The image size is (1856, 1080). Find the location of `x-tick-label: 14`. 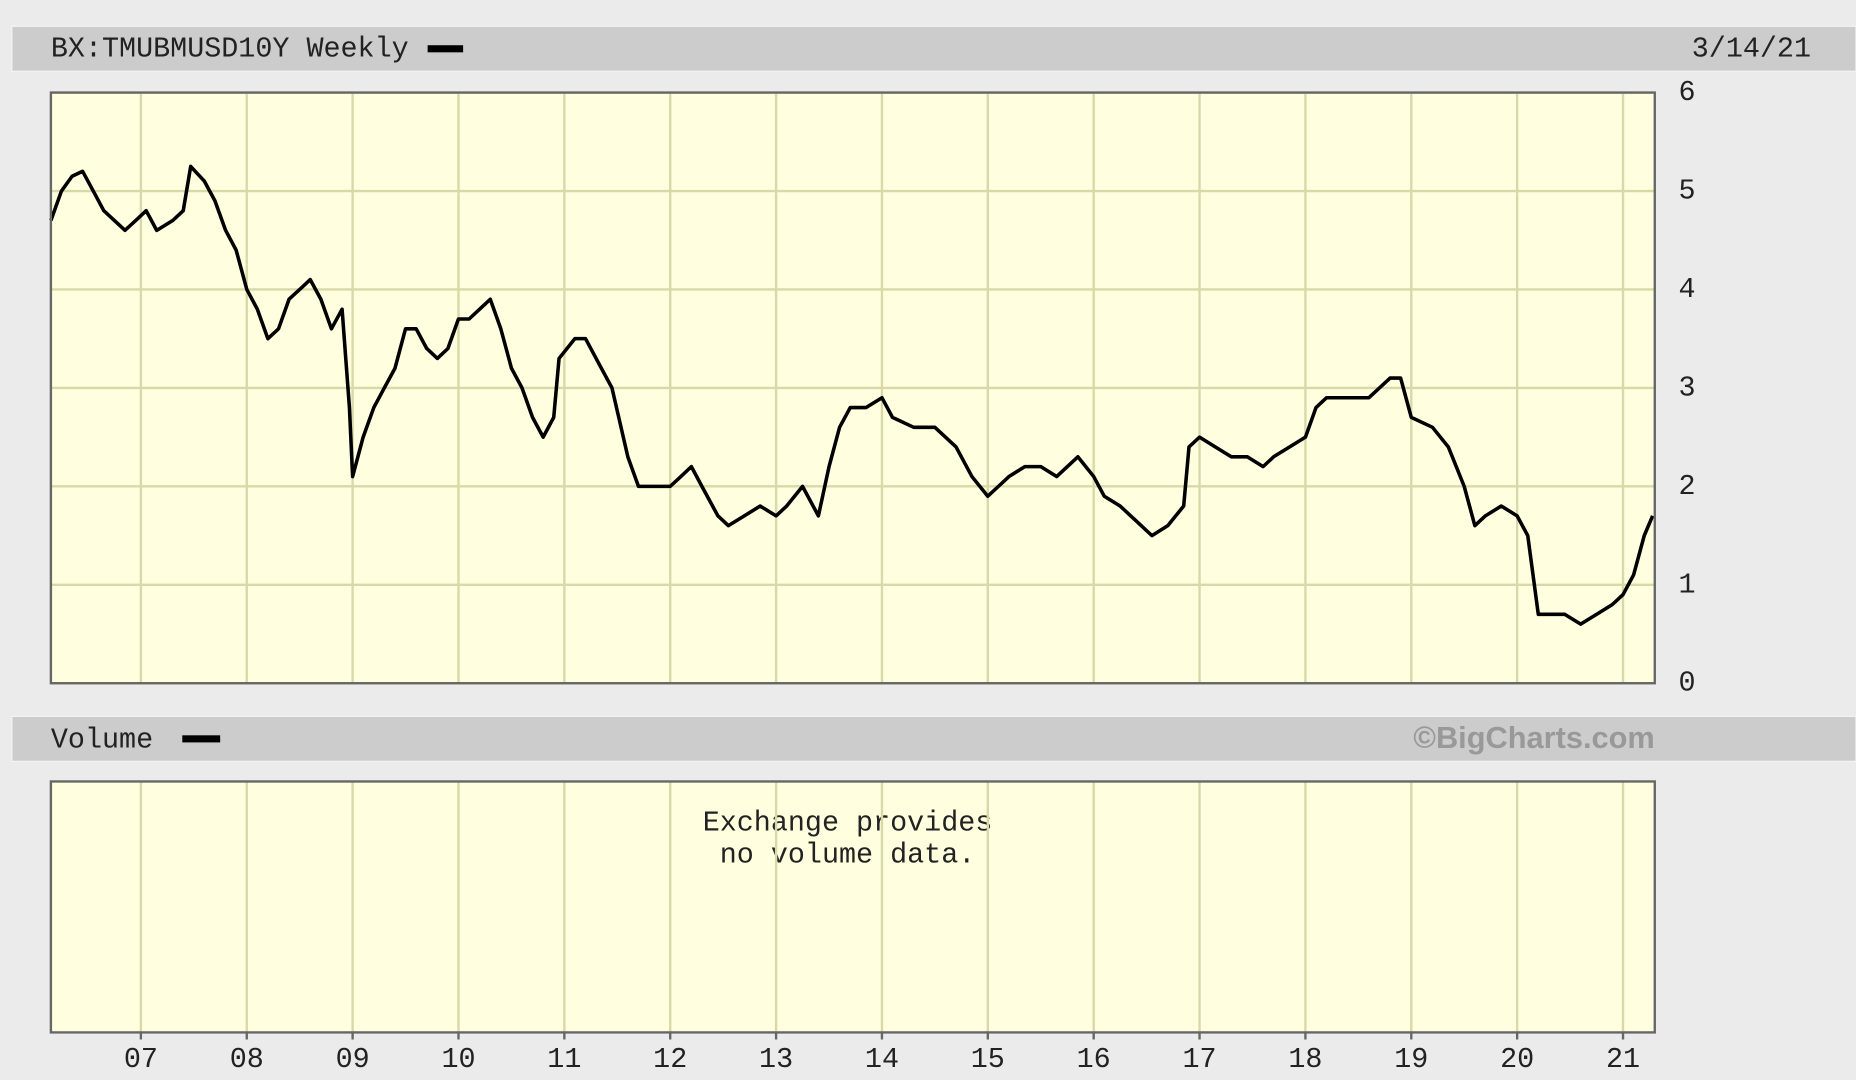

x-tick-label: 14 is located at coordinates (882, 1059).